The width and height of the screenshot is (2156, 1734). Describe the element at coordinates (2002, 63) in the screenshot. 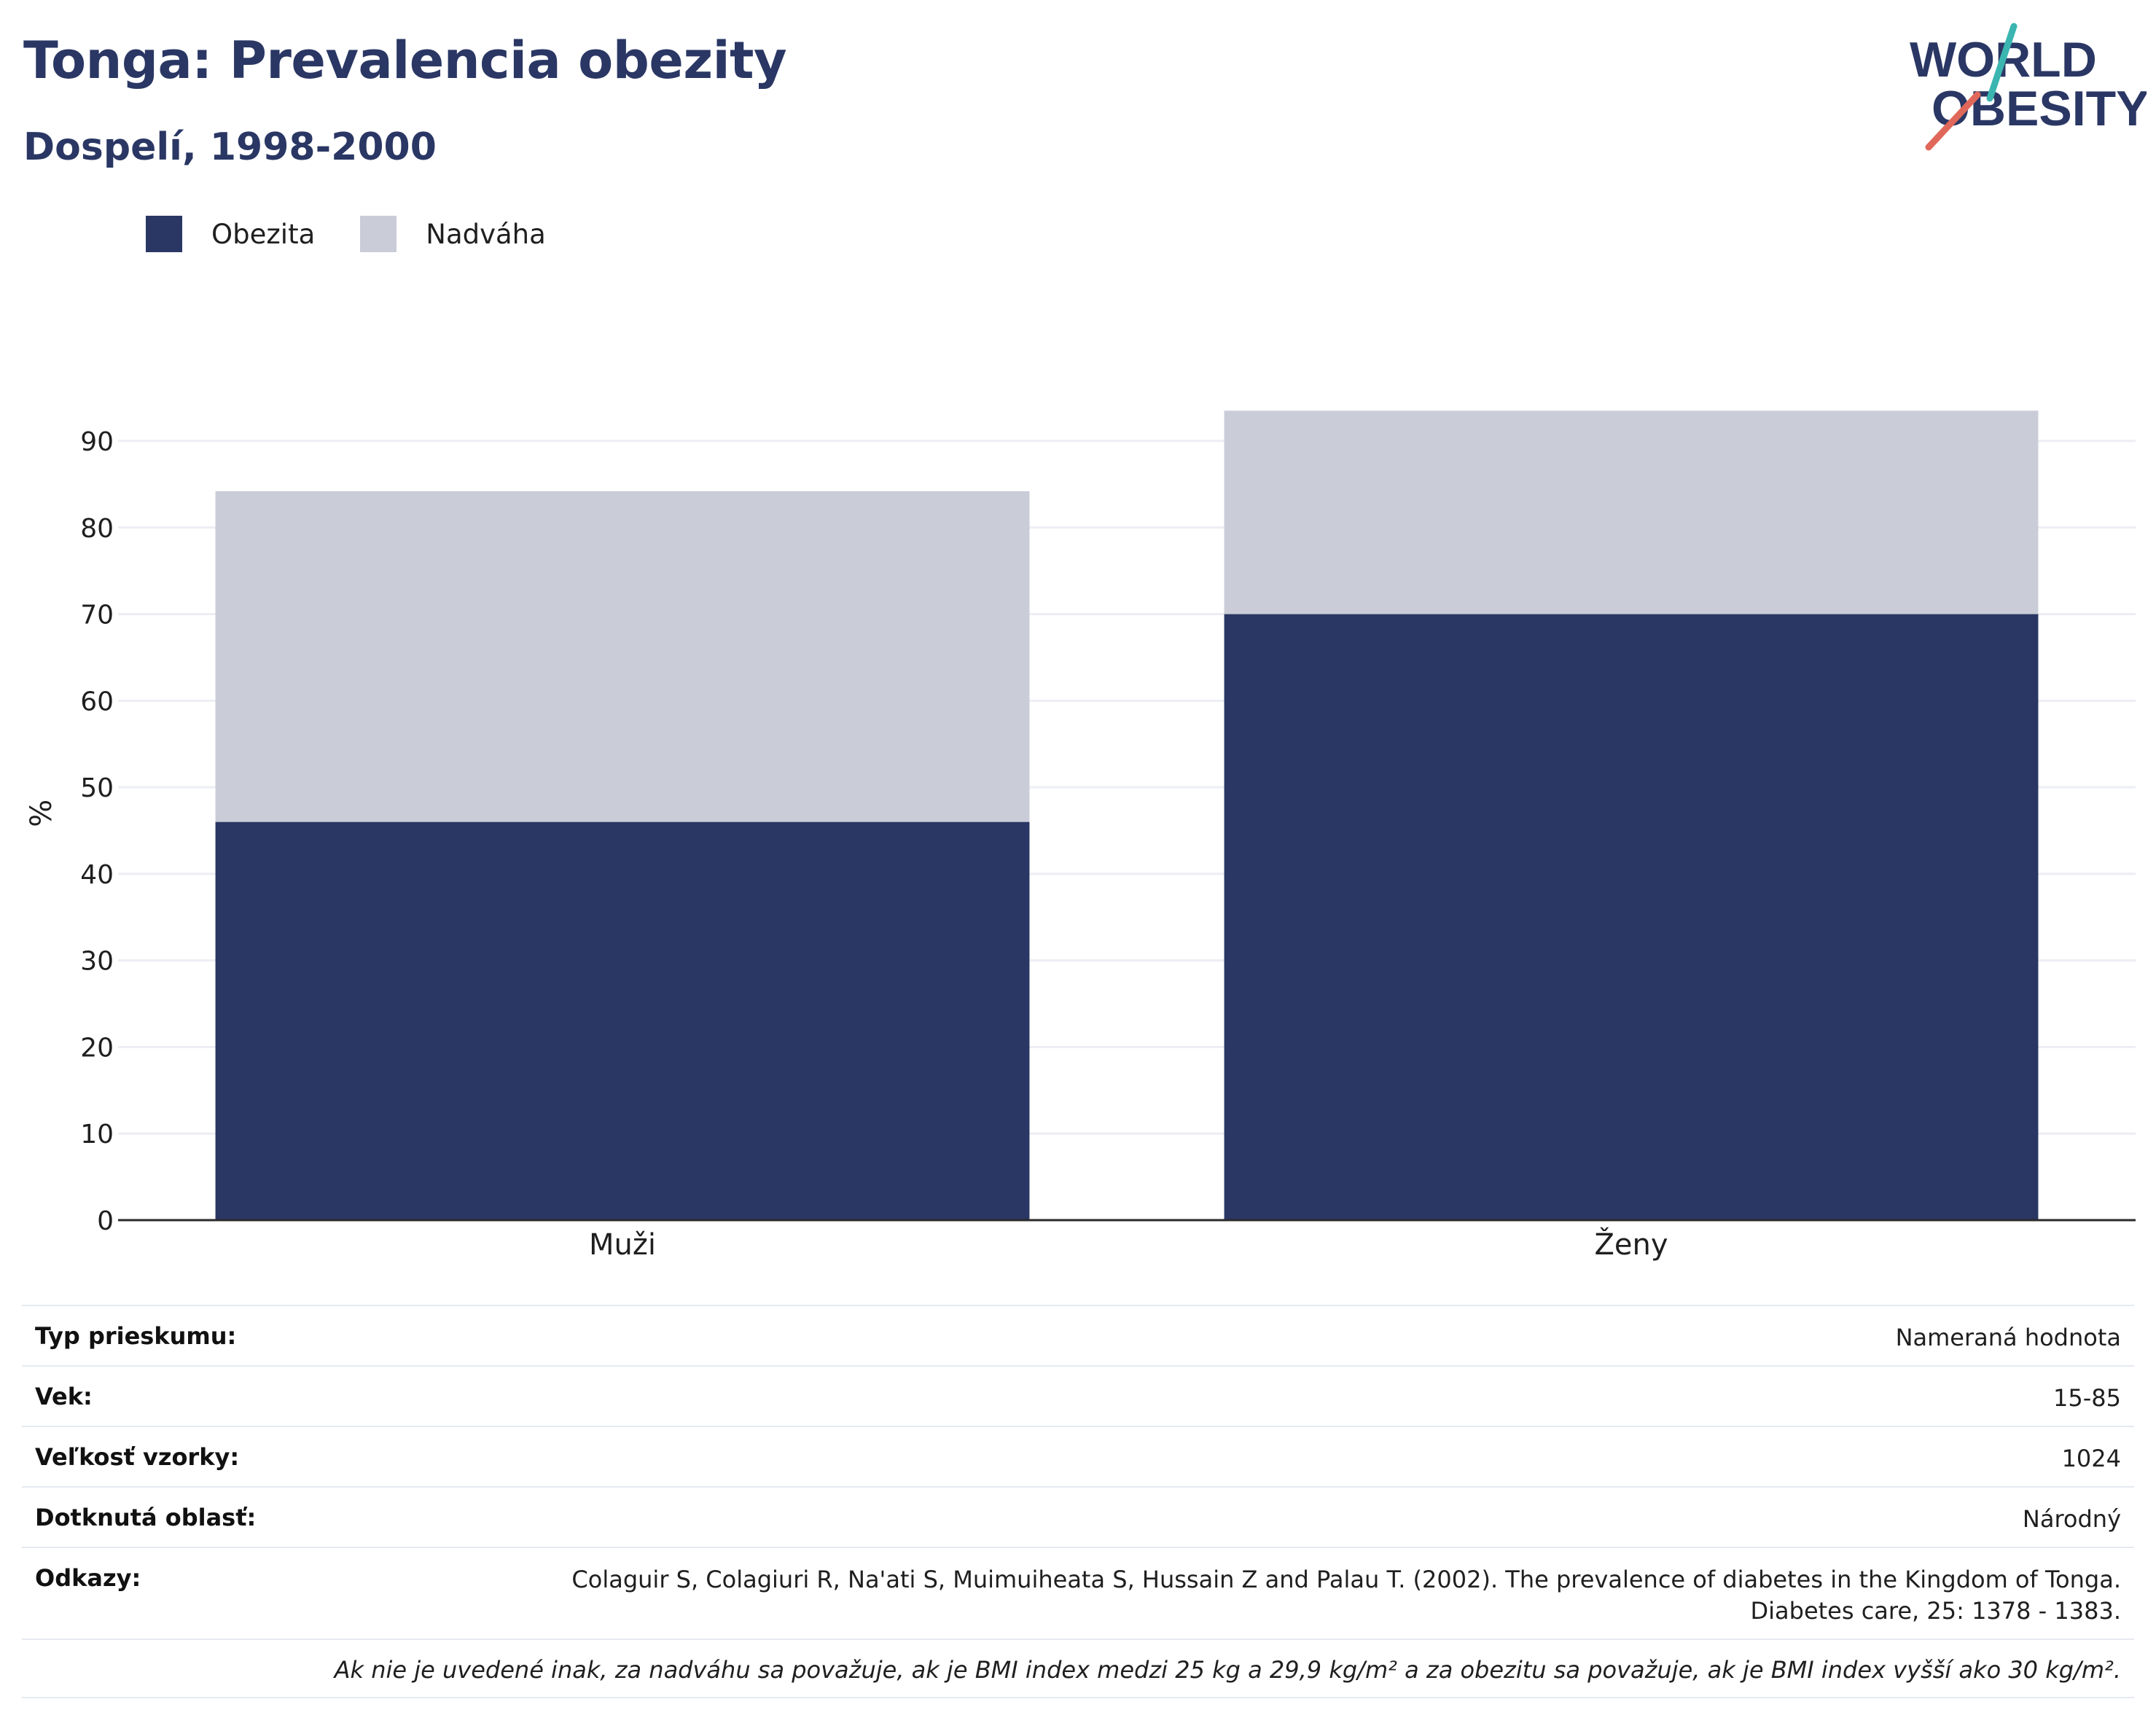

I see `logo-accent-teal` at that location.